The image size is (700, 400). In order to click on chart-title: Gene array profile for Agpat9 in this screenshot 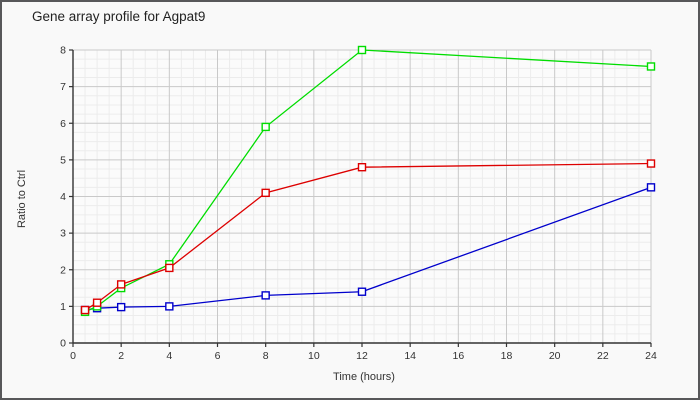, I will do `click(119, 16)`.